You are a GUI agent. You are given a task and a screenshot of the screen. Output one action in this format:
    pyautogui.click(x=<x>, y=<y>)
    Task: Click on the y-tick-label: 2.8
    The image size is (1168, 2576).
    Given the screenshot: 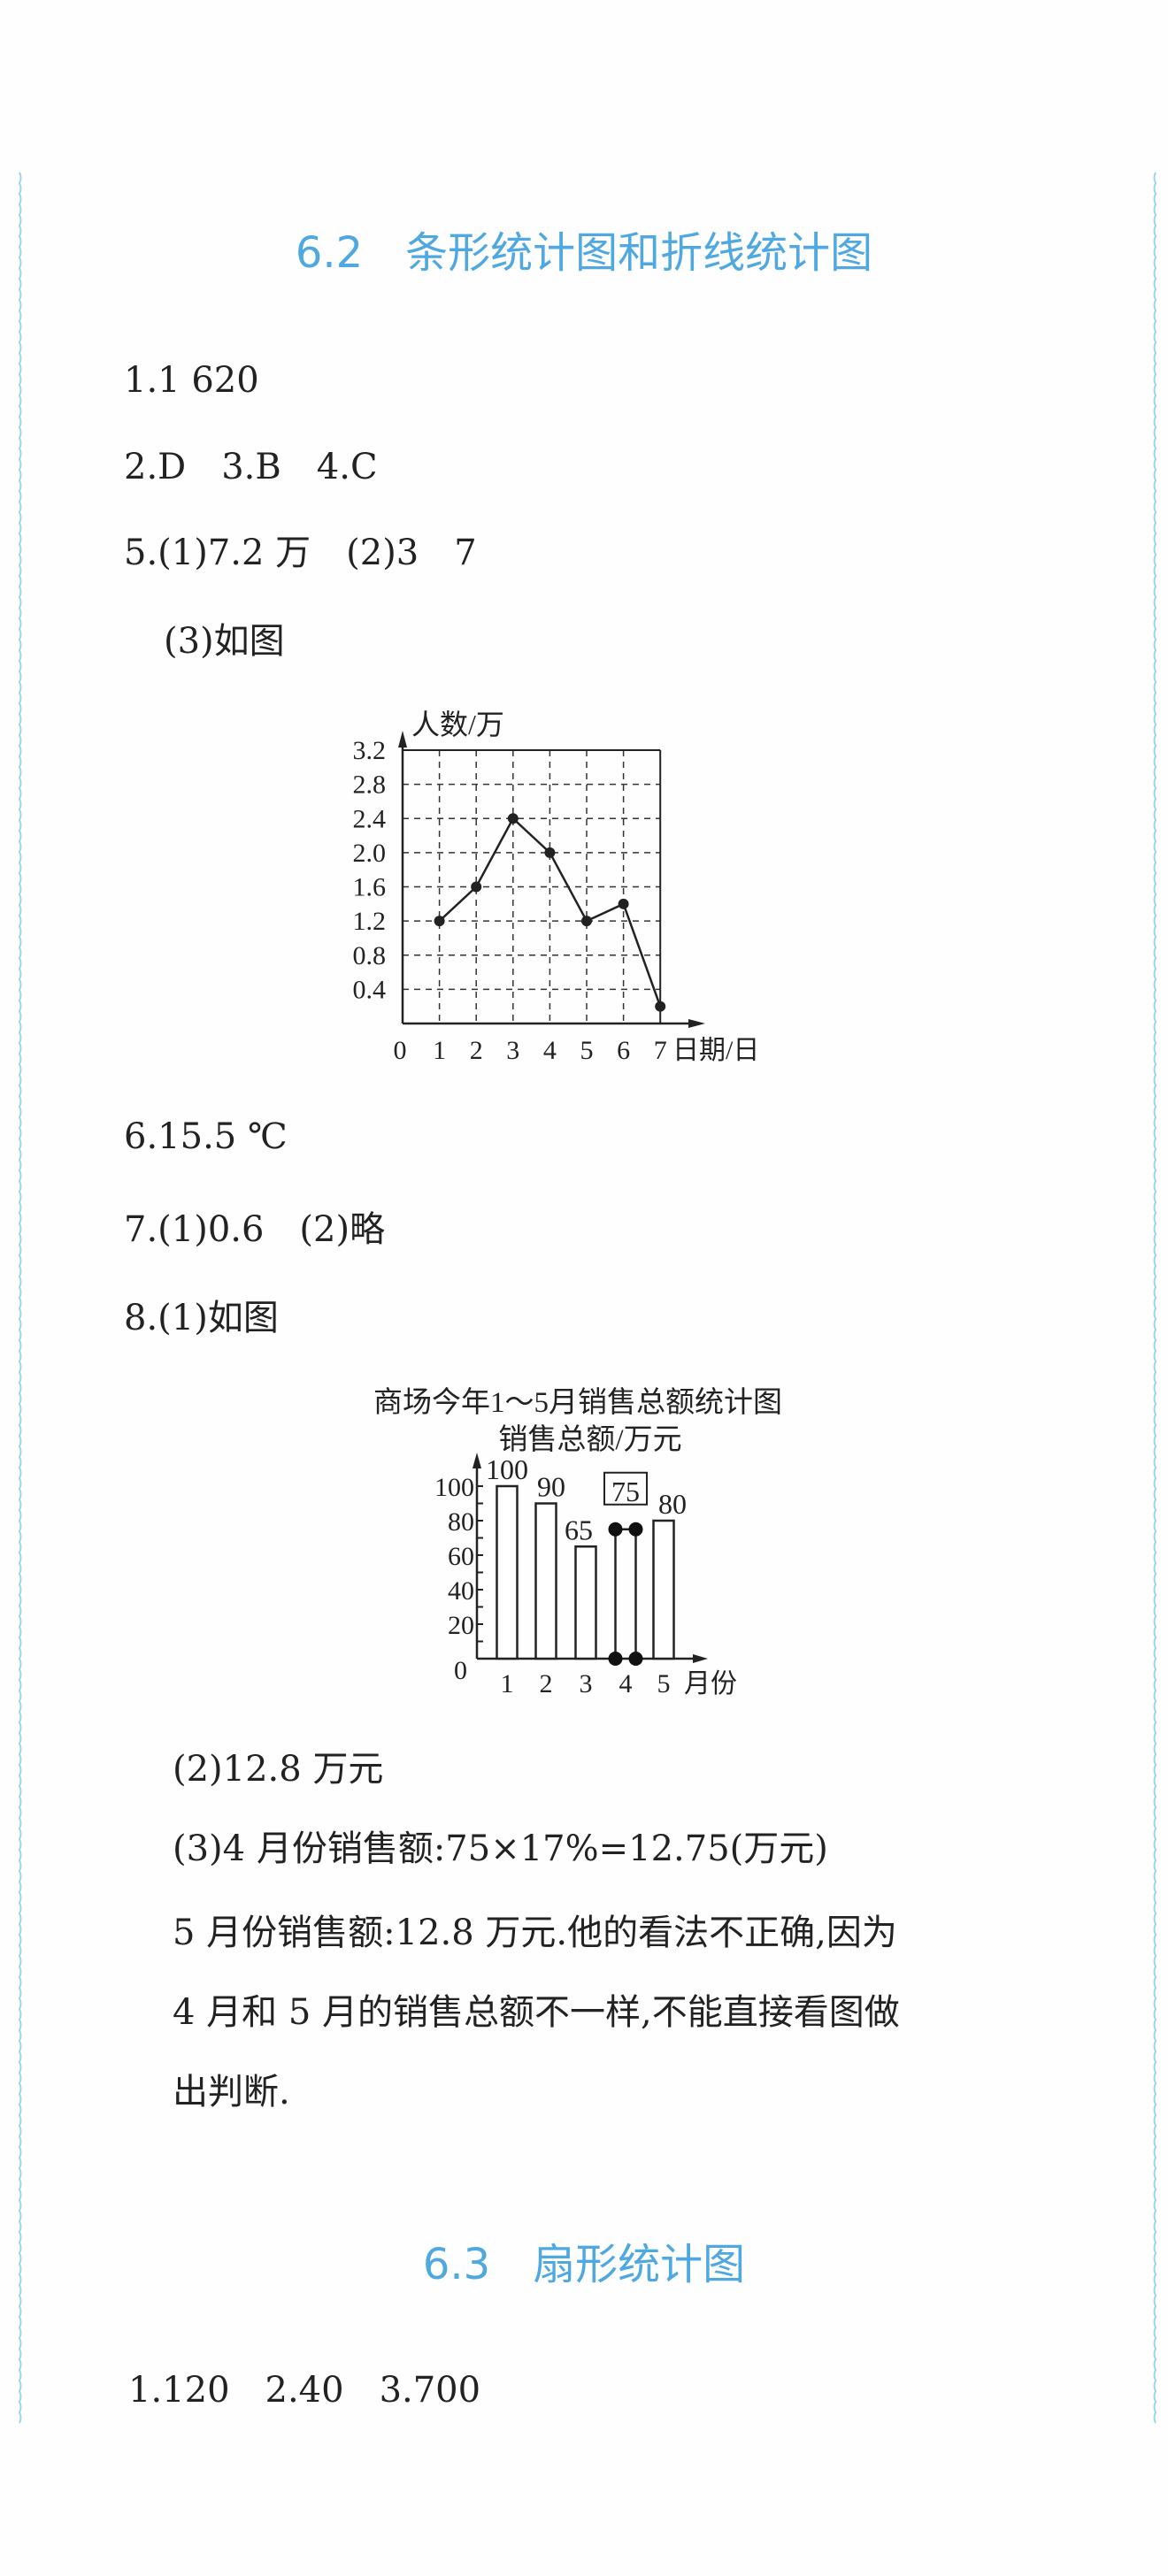 What is the action you would take?
    pyautogui.click(x=370, y=785)
    